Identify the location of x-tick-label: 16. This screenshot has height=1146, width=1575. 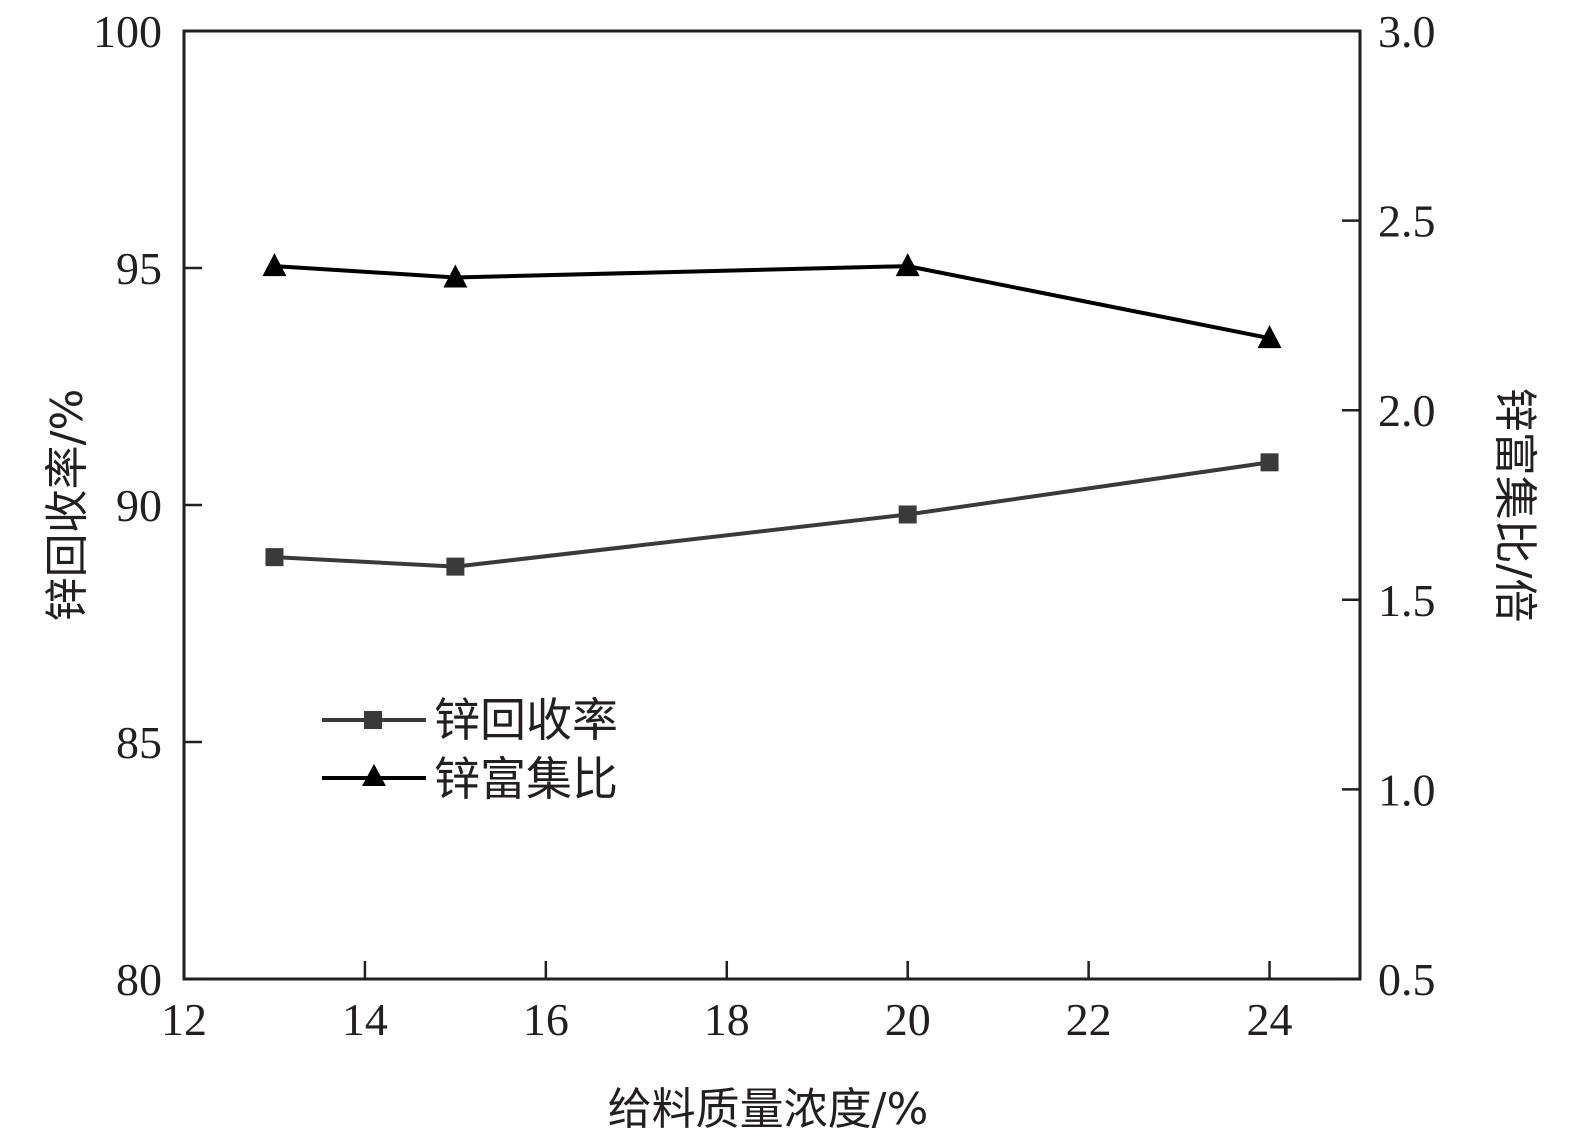
(546, 1019).